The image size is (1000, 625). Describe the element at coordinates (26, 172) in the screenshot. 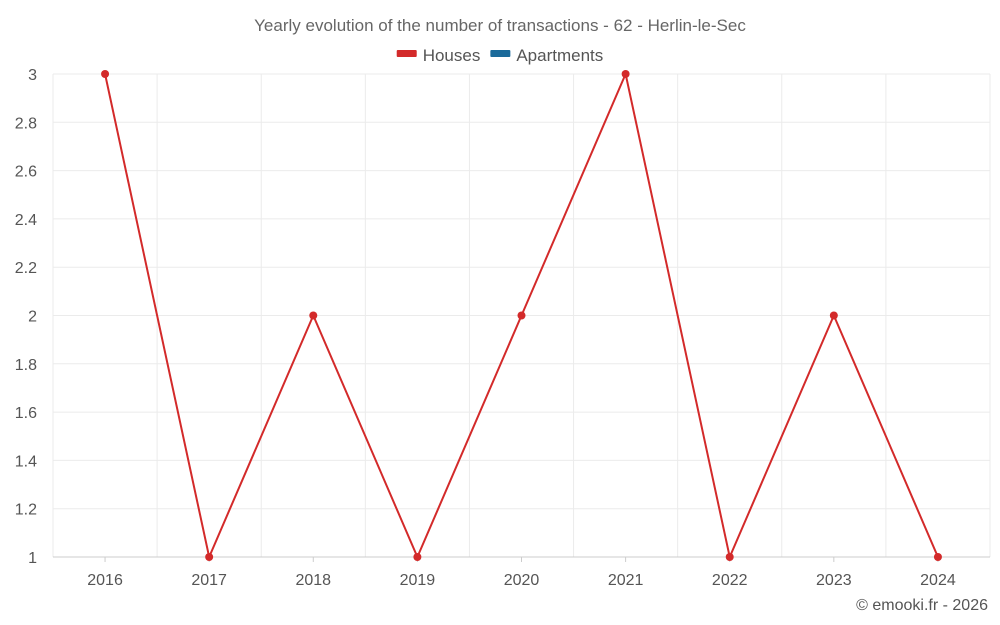

I see `y-tick-label: 2.6` at that location.